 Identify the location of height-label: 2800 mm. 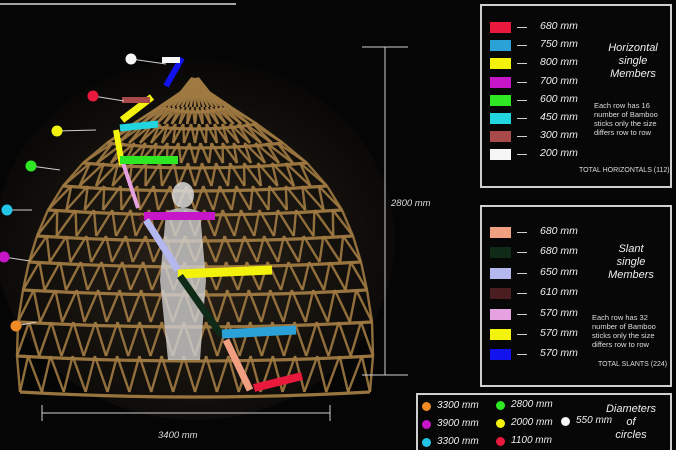
(411, 203).